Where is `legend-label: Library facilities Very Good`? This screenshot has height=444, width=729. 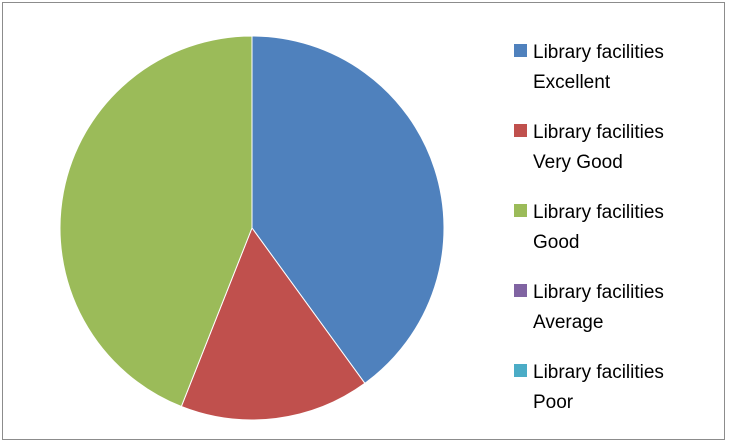 legend-label: Library facilities Very Good is located at coordinates (598, 147).